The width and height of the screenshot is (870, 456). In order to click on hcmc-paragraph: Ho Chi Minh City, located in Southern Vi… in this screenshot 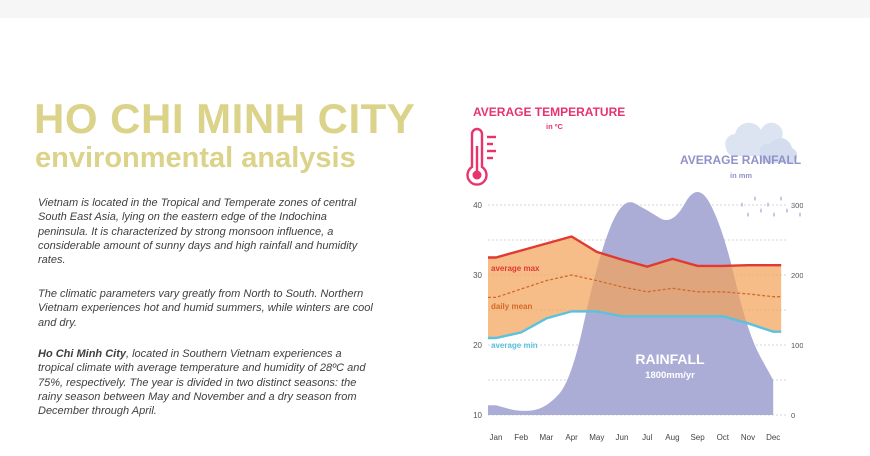, I will do `click(208, 382)`.